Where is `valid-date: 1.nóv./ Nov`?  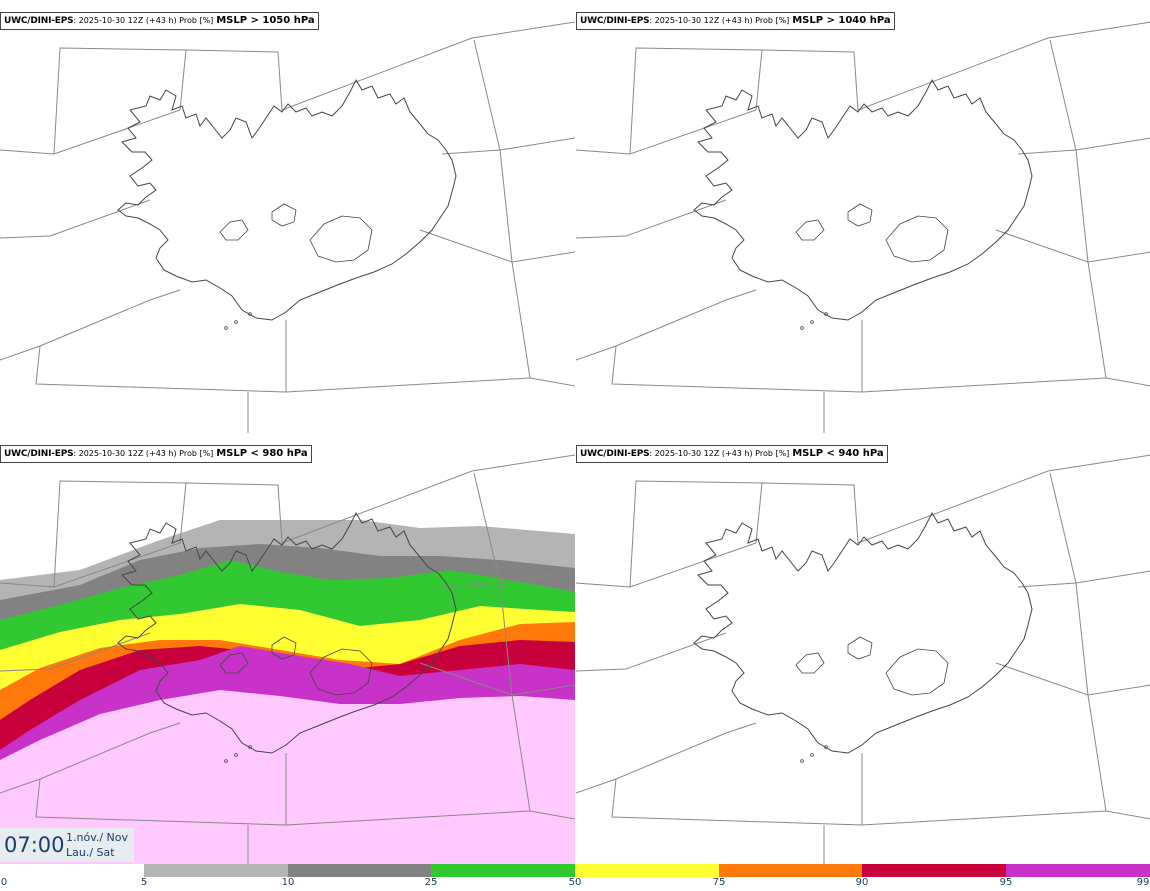 valid-date: 1.nóv./ Nov is located at coordinates (97, 837).